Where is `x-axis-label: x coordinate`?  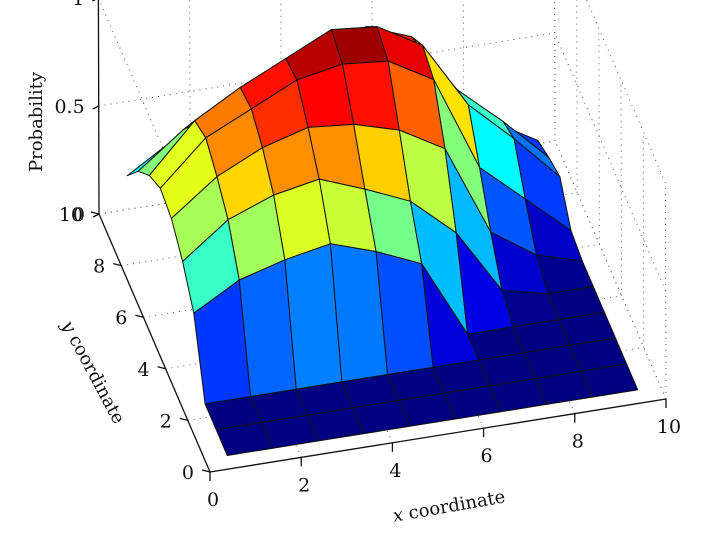 x-axis-label: x coordinate is located at coordinates (449, 506).